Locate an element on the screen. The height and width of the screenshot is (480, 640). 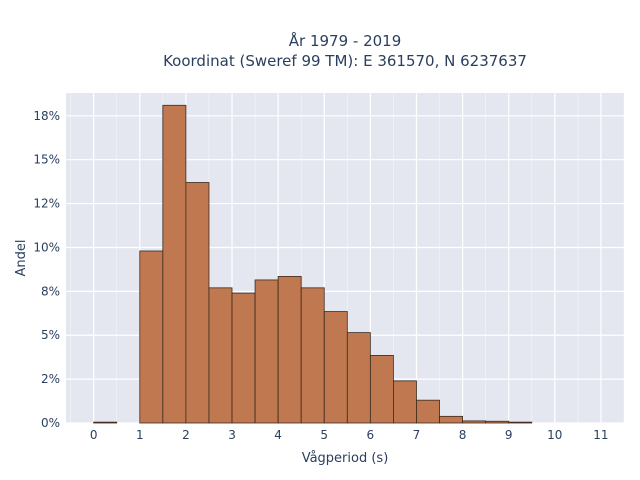
x-axis-ticks: 0 1 2 3 4 5 6 7 8 9 10 11 is located at coordinates (349, 435).